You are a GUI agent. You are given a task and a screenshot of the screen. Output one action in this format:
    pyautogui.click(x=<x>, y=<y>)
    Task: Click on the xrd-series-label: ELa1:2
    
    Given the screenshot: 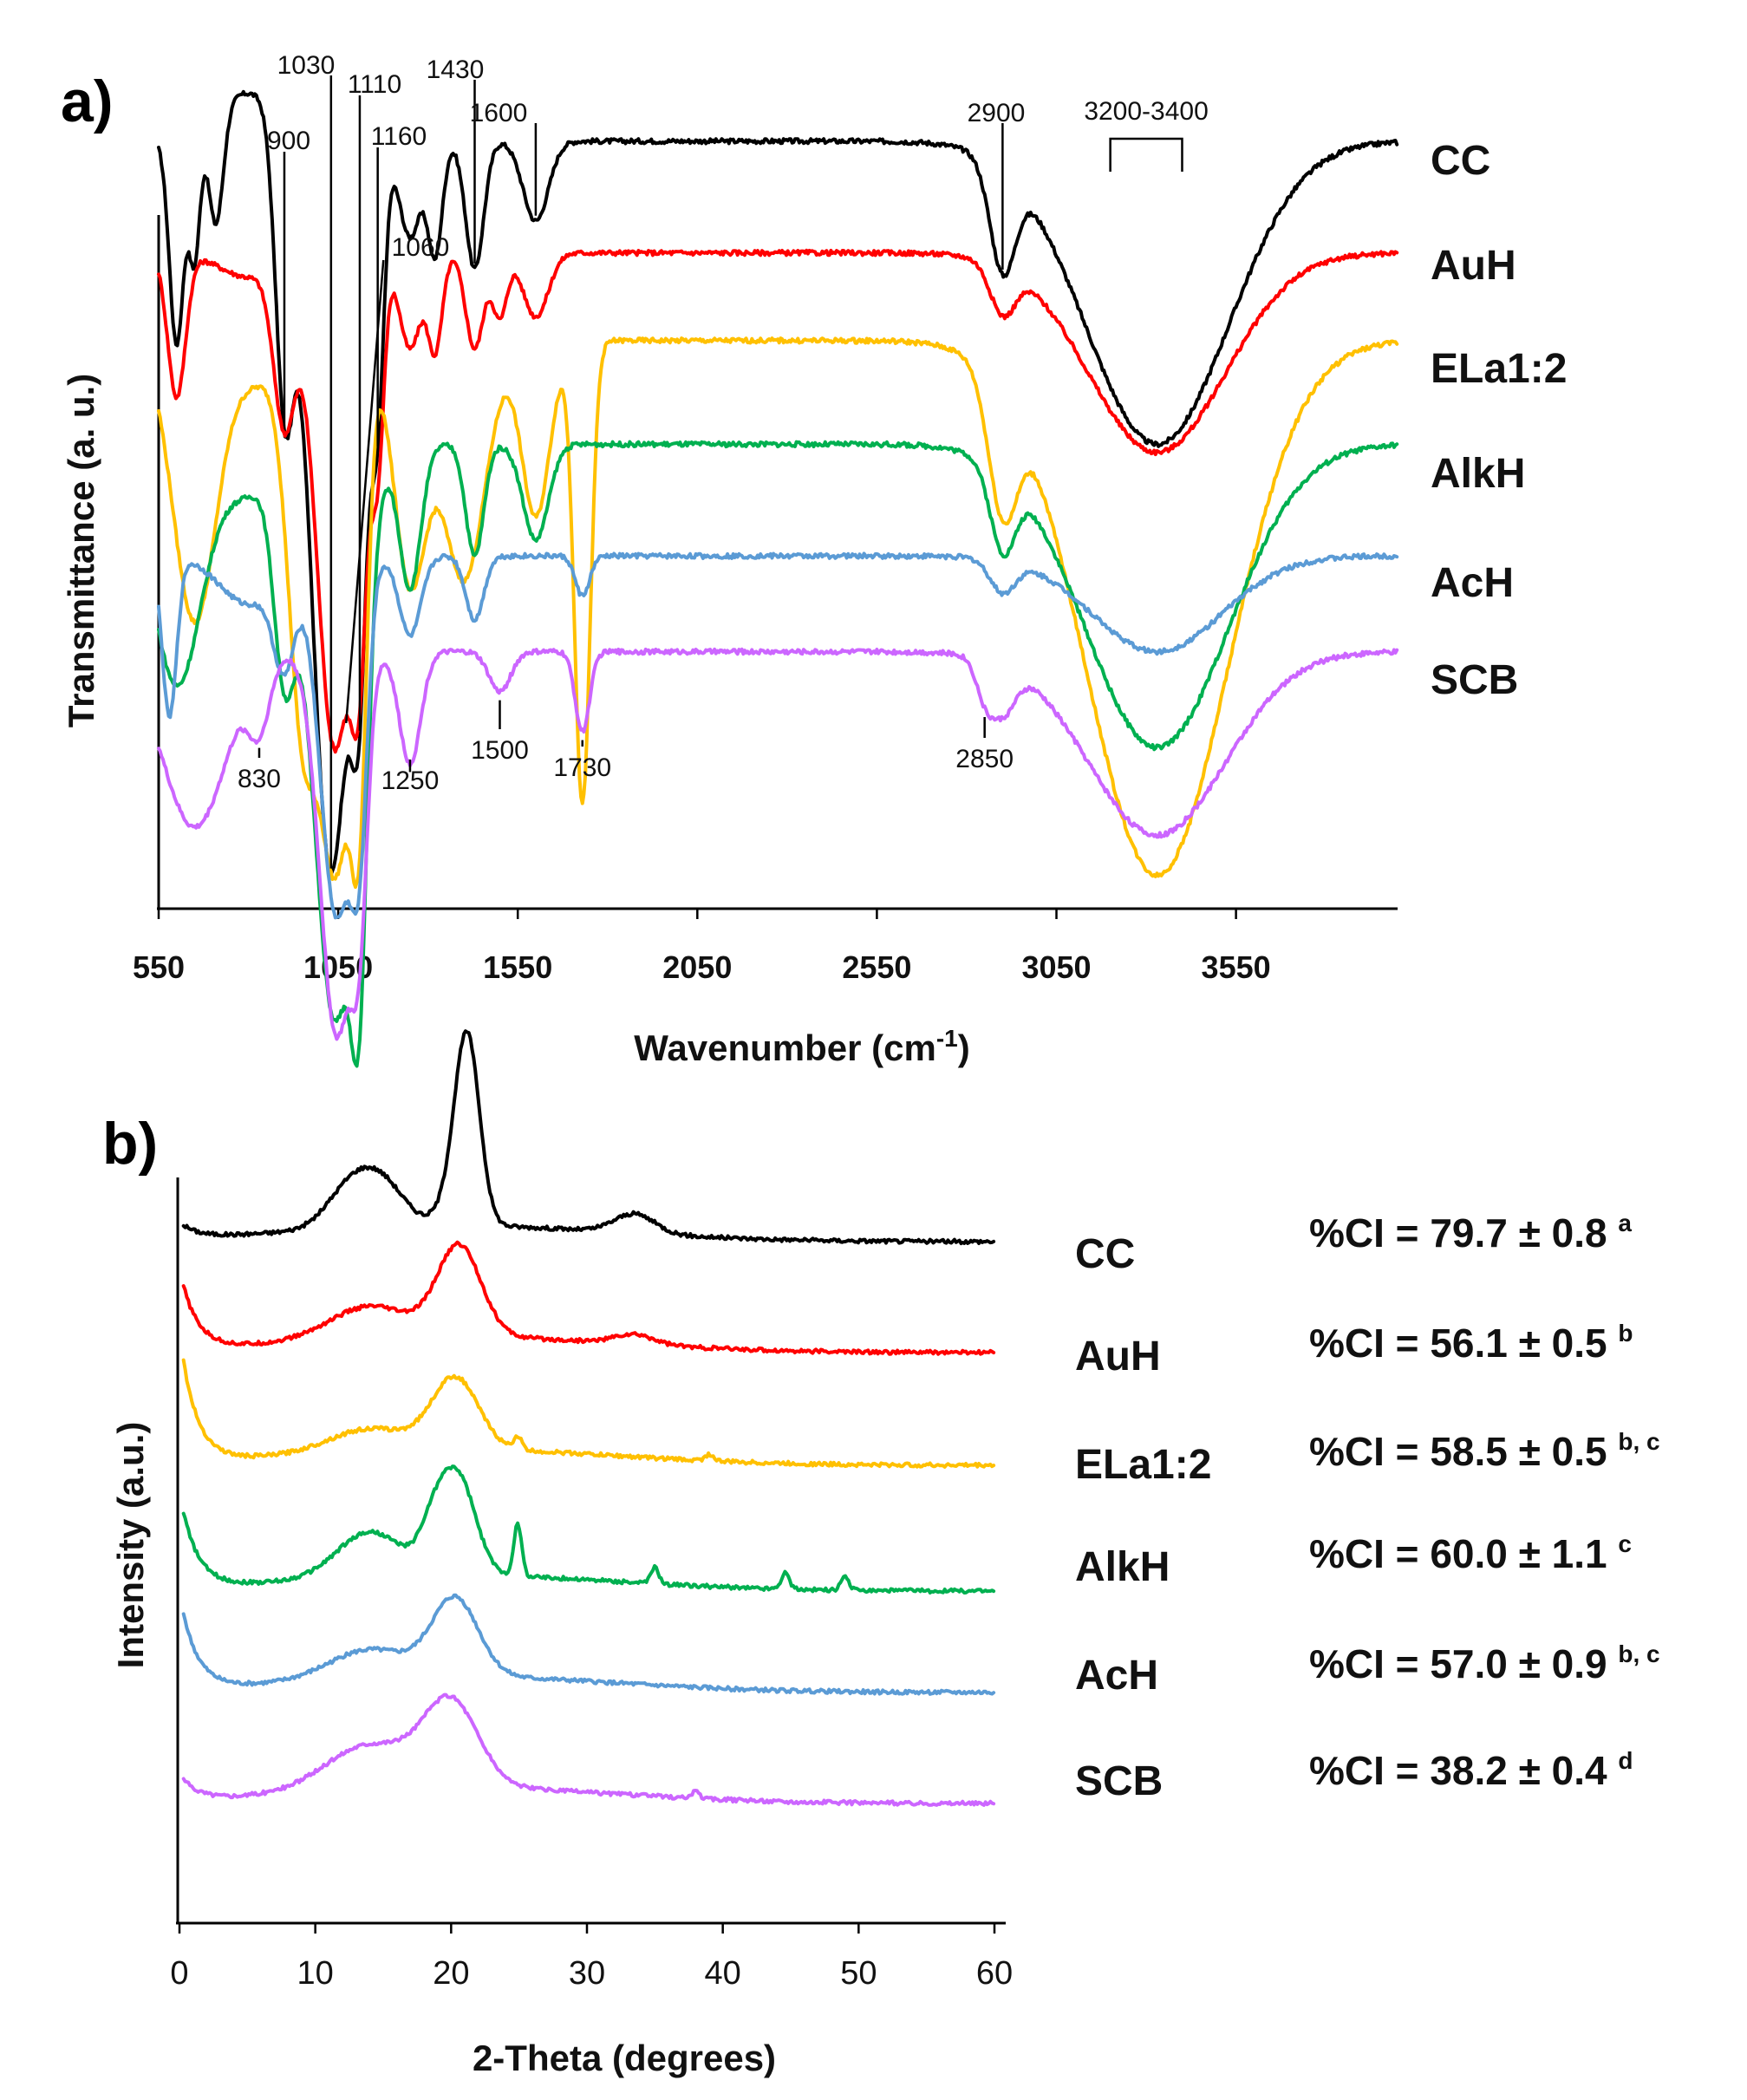 What is the action you would take?
    pyautogui.click(x=1143, y=1465)
    